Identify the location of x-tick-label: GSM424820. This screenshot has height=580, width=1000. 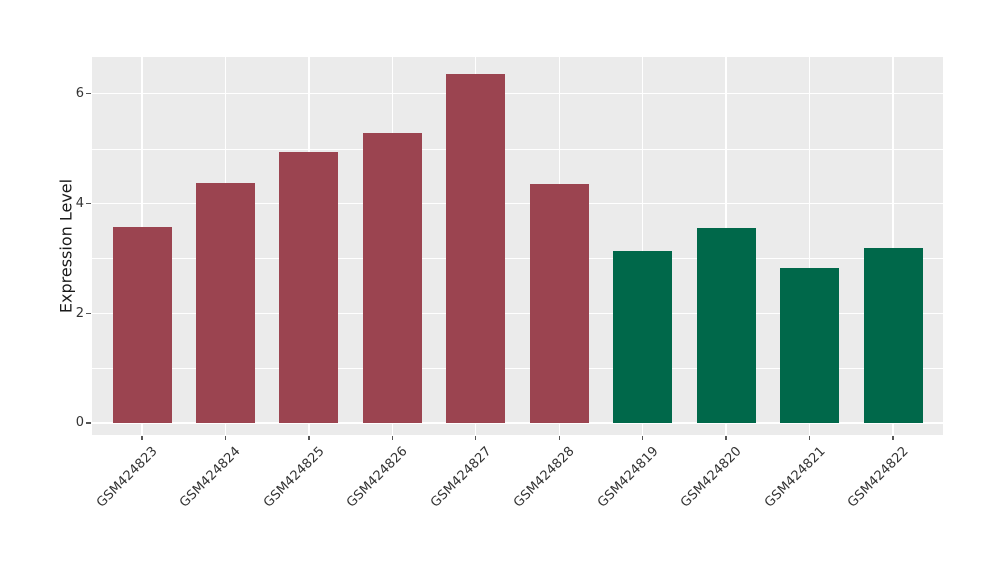
(711, 477).